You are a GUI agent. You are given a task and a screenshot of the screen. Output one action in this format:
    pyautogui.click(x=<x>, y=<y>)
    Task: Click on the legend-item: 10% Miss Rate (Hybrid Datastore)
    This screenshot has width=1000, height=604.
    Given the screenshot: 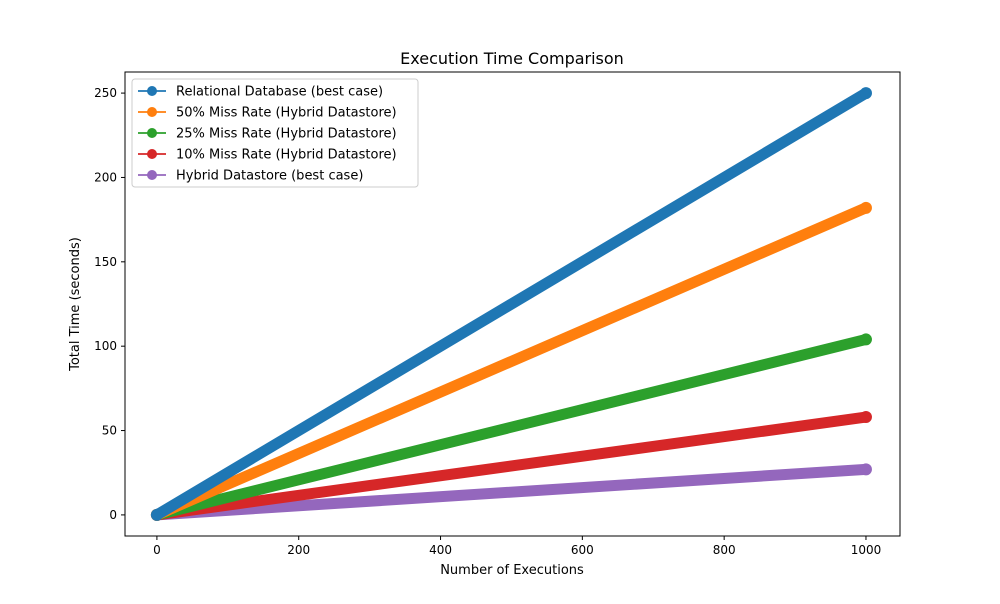 What is the action you would take?
    pyautogui.click(x=267, y=155)
    